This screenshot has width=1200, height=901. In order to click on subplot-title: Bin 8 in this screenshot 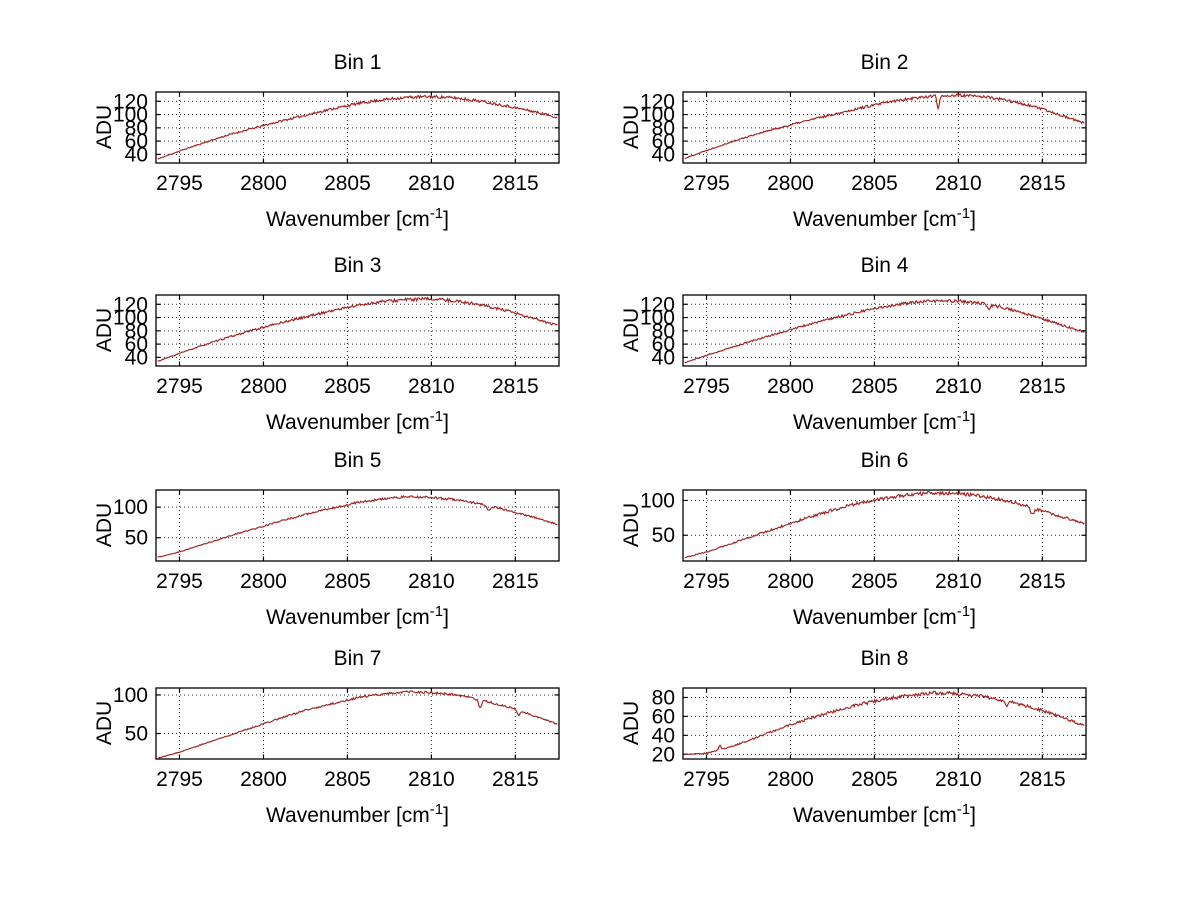, I will do `click(884, 658)`.